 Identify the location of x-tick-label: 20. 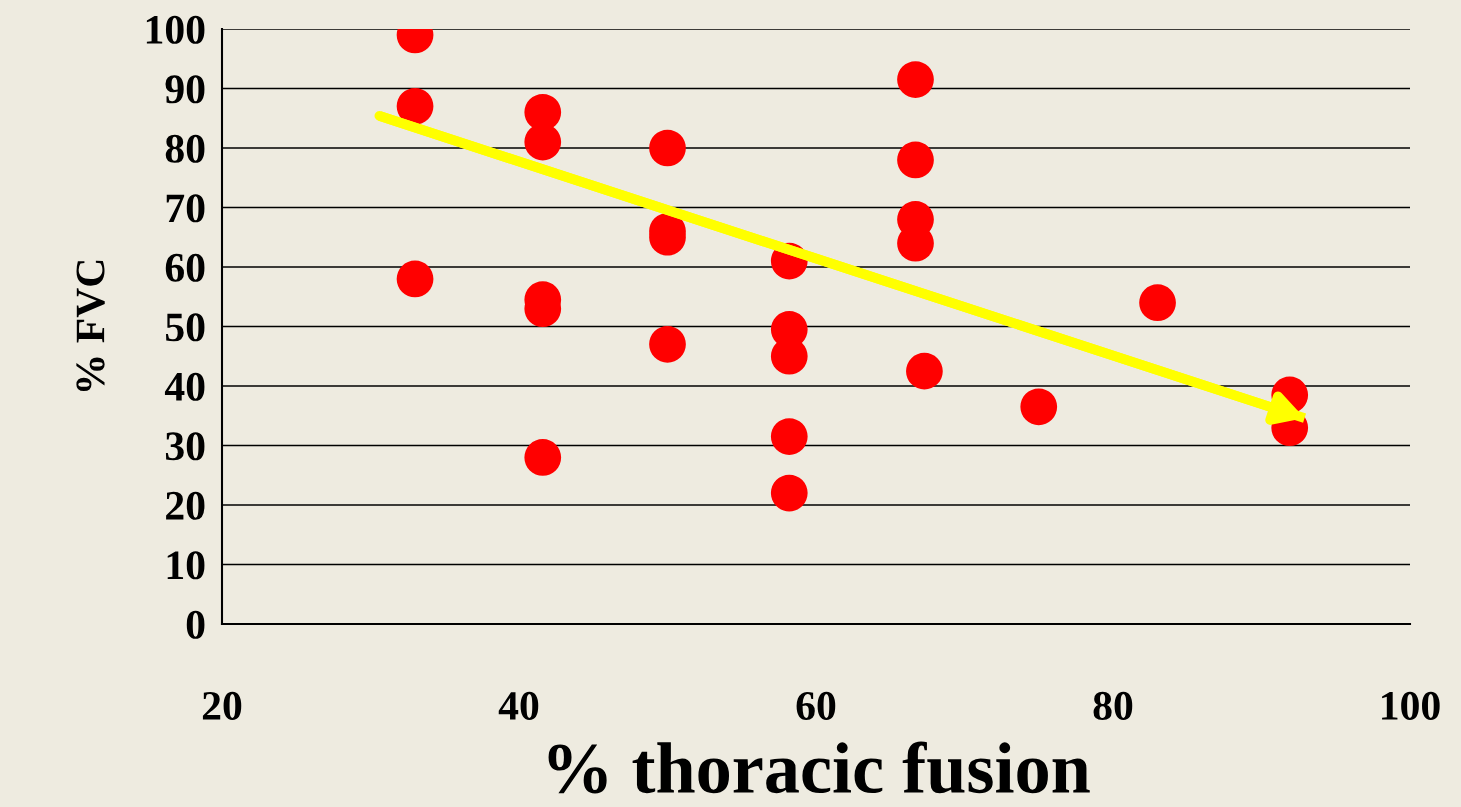
(222, 705).